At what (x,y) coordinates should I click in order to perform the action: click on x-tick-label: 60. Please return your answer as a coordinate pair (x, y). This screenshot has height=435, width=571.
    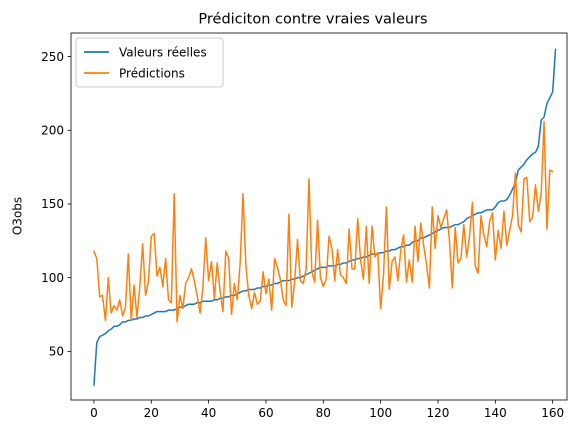
    Looking at the image, I should click on (265, 413).